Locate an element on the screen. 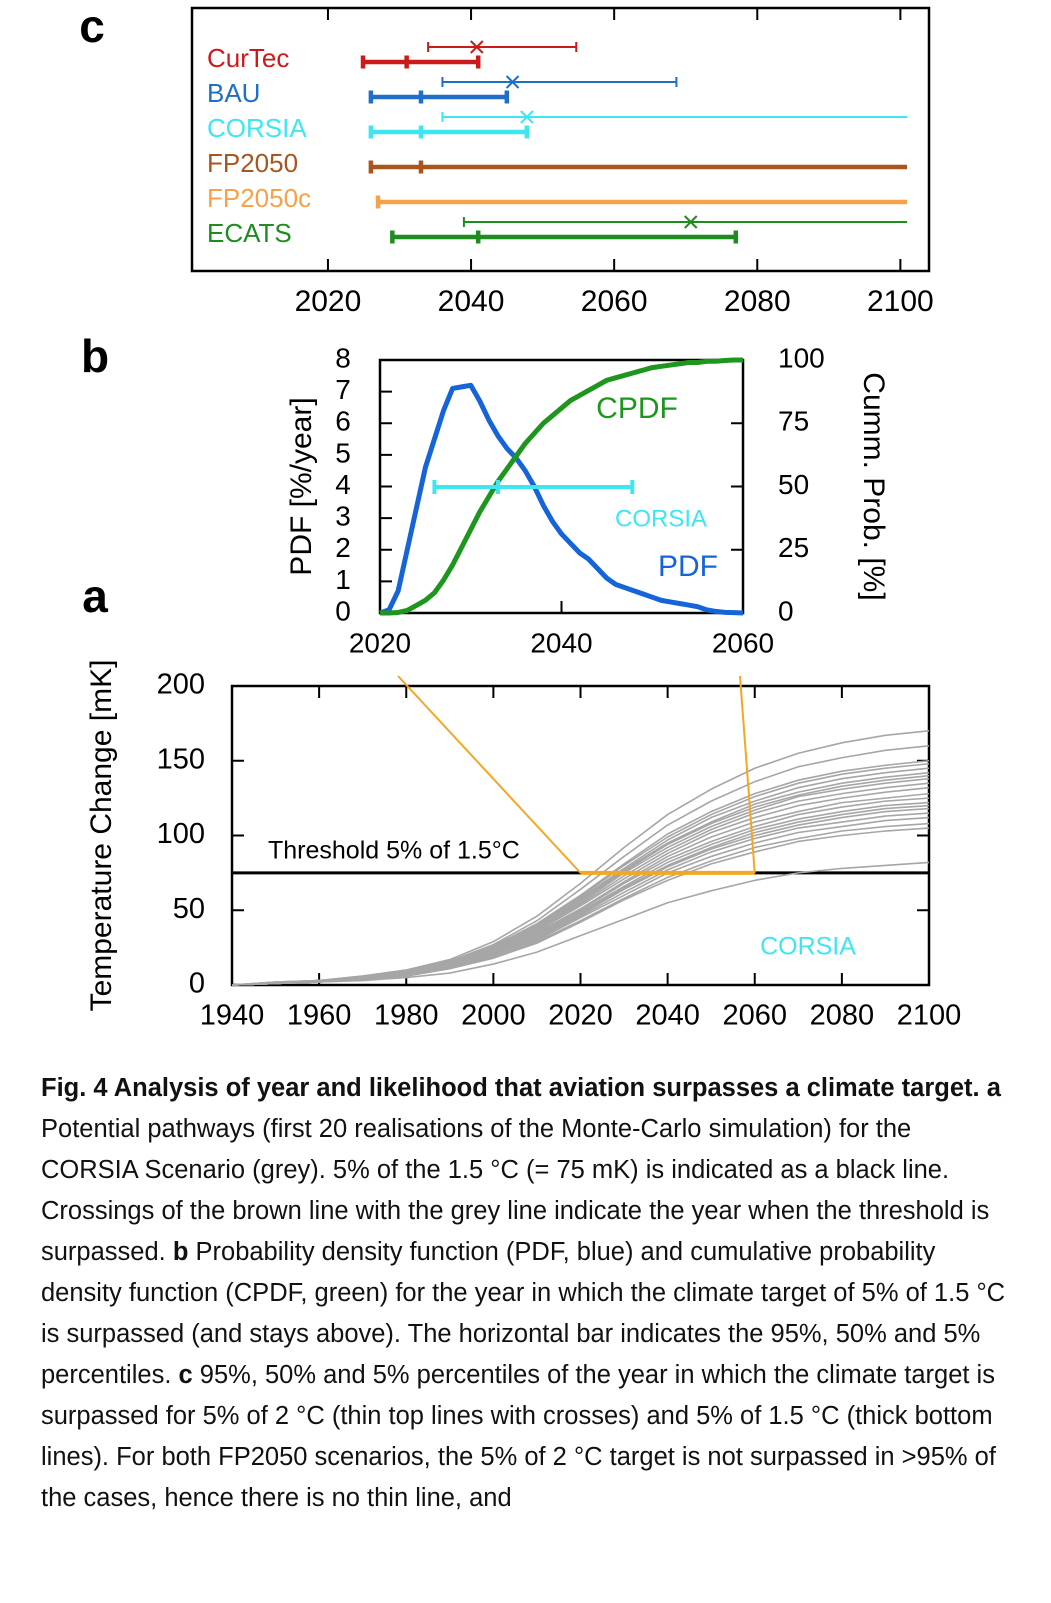 Image resolution: width=1051 pixels, height=1603 pixels. y2-axis-label: Cumm. Prob. [%] is located at coordinates (873, 486).